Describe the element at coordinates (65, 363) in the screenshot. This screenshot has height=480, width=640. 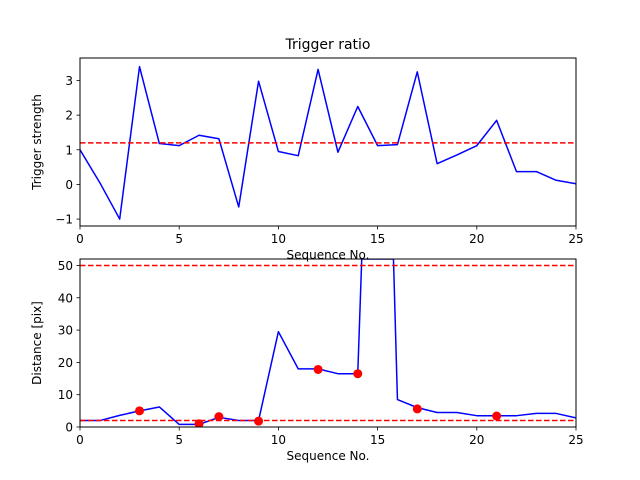
I see `y-tick-label: 20` at that location.